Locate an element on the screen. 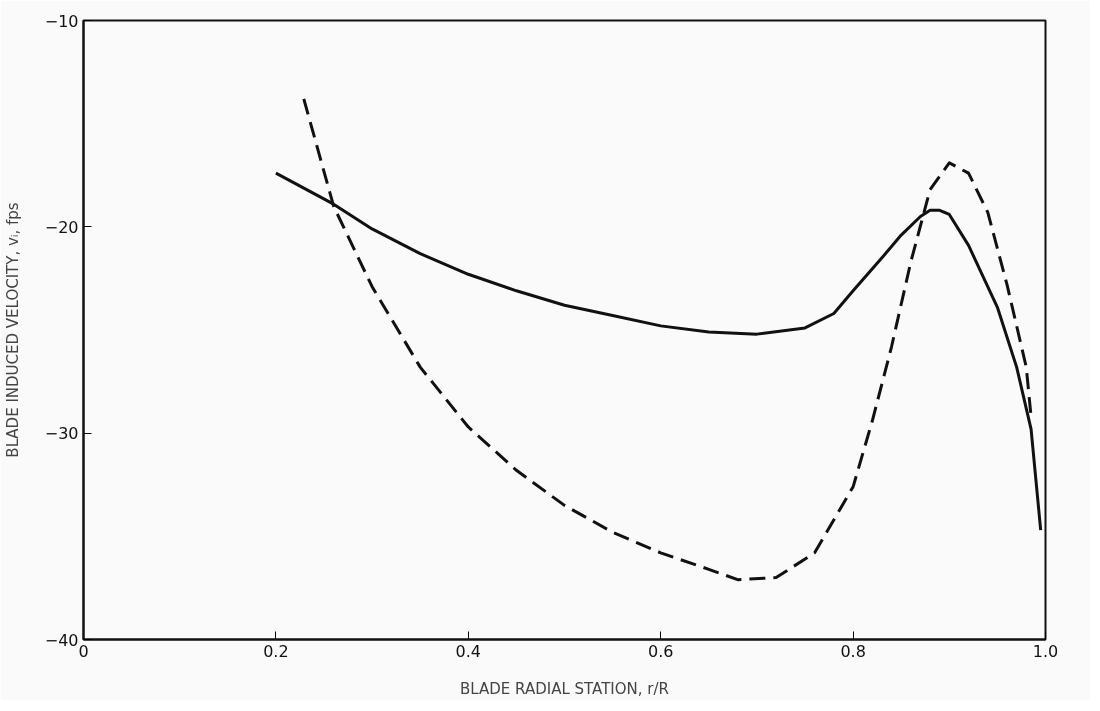 The width and height of the screenshot is (1100, 711). y-tick-label: −40 is located at coordinates (61, 640).